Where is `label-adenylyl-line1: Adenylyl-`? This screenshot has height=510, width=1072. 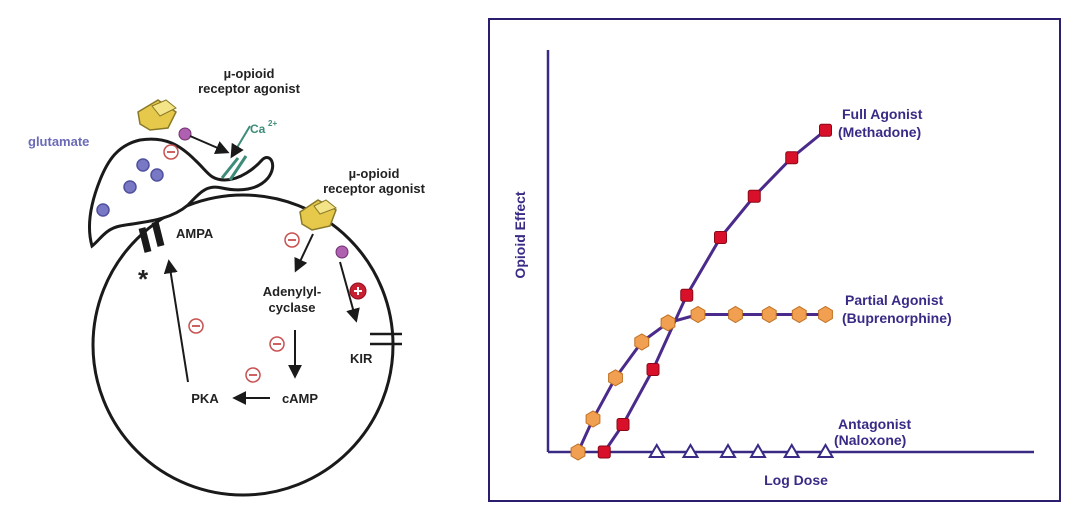 label-adenylyl-line1: Adenylyl- is located at coordinates (292, 291).